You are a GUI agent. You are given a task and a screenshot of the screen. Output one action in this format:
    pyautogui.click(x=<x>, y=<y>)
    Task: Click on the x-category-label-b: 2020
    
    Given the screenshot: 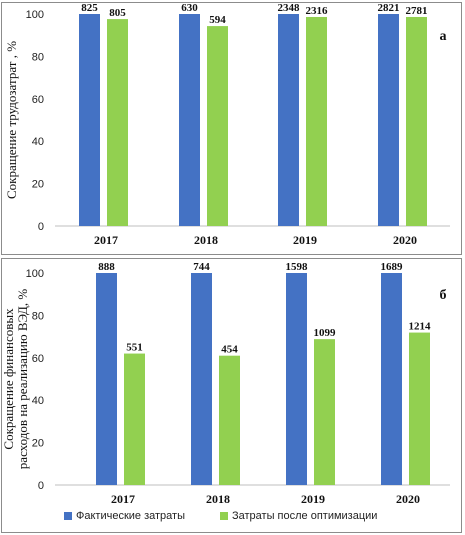 What is the action you would take?
    pyautogui.click(x=408, y=499)
    